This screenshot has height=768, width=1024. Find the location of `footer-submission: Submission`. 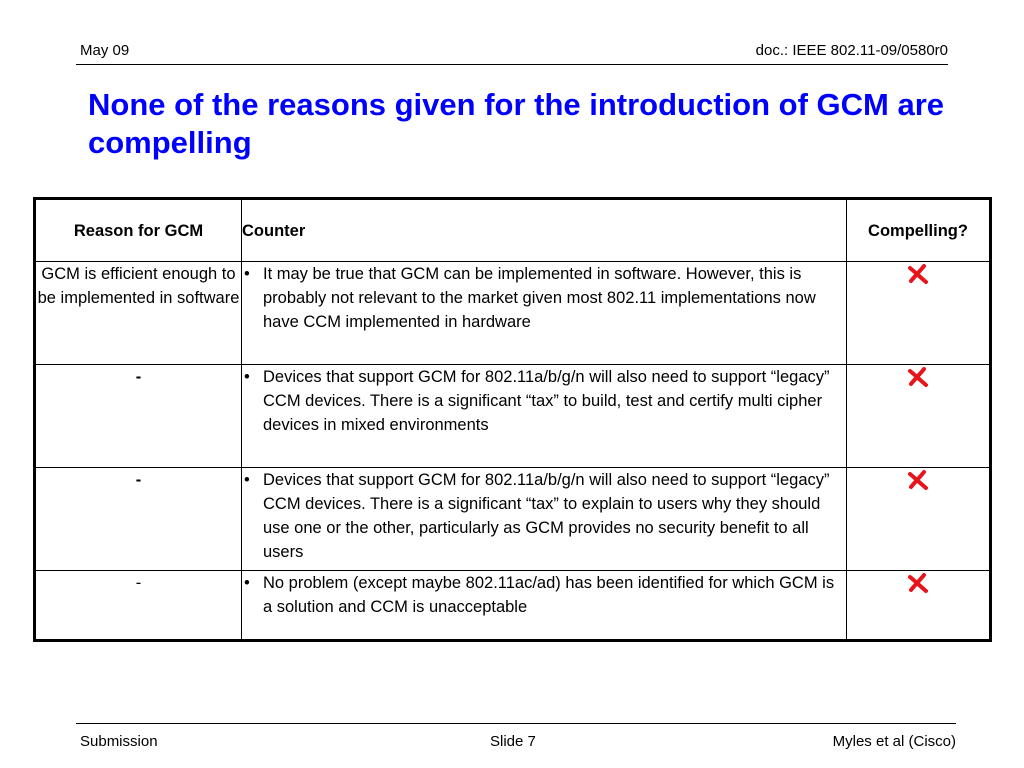

footer-submission: Submission is located at coordinates (119, 741).